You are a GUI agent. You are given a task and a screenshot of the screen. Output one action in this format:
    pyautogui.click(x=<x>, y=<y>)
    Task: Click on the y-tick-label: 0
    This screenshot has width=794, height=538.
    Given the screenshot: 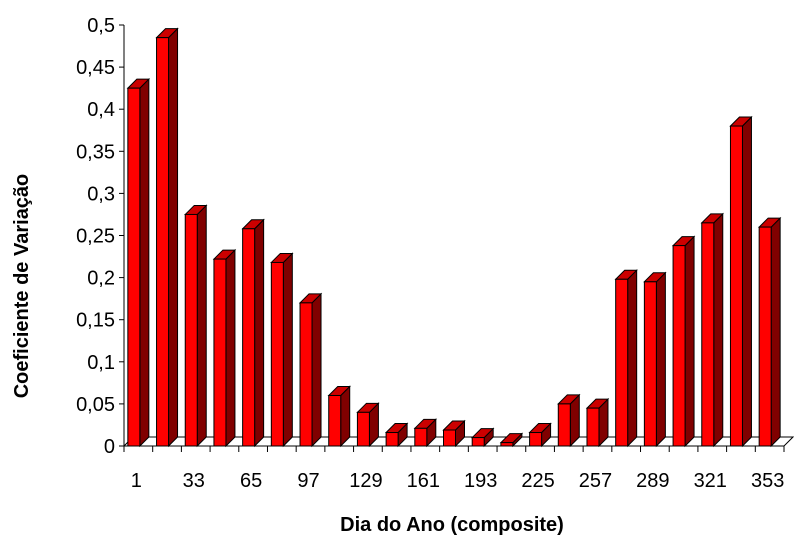 What is the action you would take?
    pyautogui.click(x=109, y=447)
    